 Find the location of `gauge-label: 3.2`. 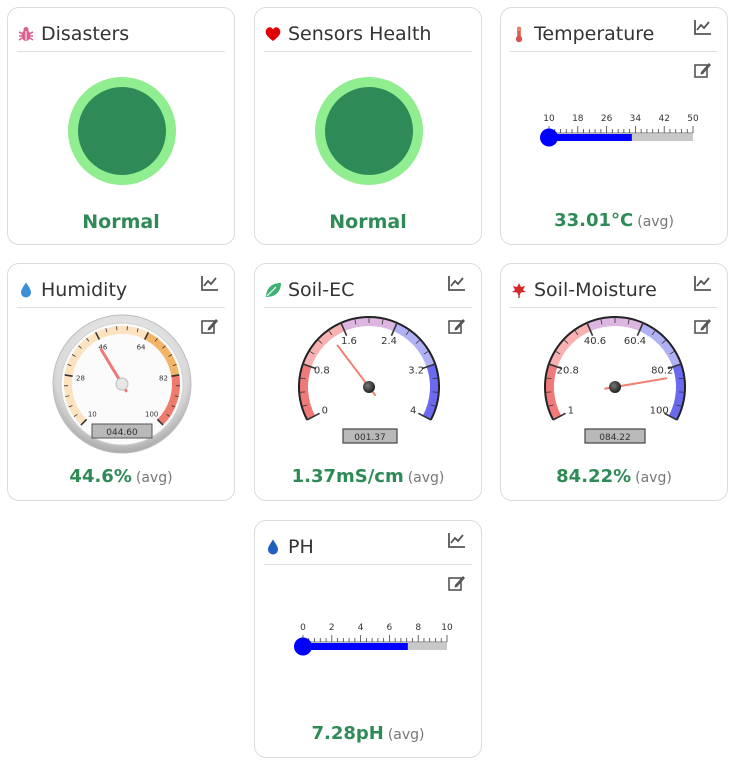

gauge-label: 3.2 is located at coordinates (416, 371).